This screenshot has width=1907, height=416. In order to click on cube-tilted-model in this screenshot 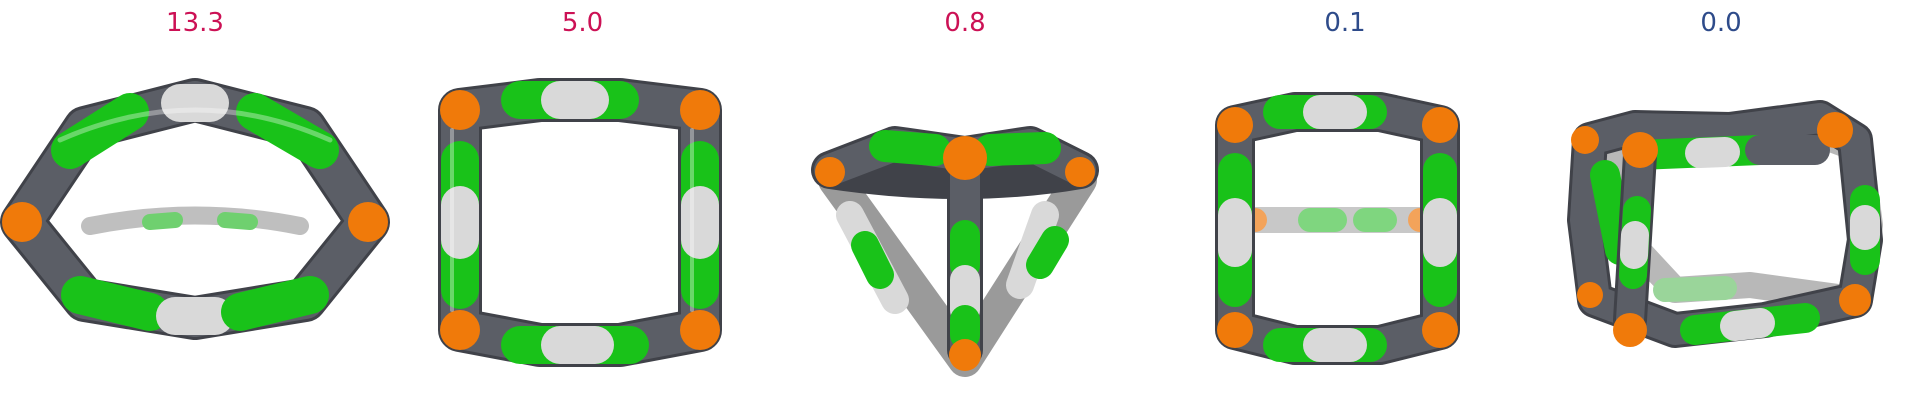, I will do `click(1725, 224)`.